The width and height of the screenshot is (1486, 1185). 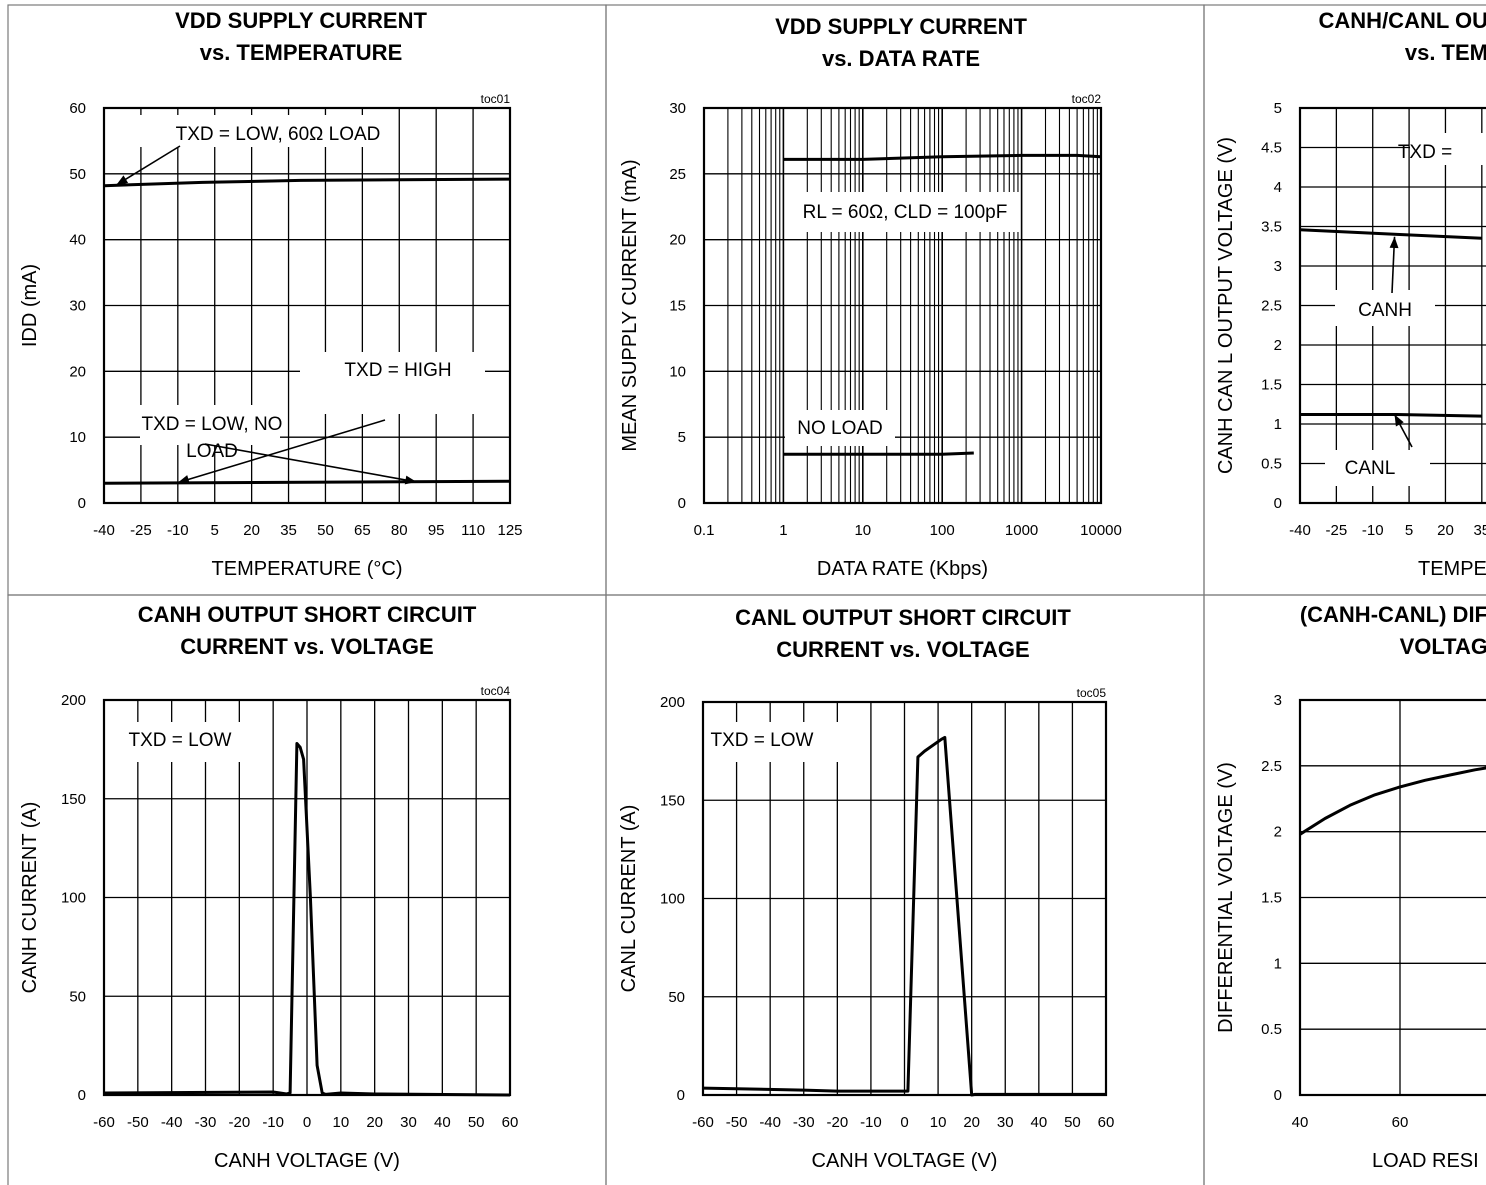 I want to click on x-axis-label: LOAD RESI, so click(x=1425, y=1161).